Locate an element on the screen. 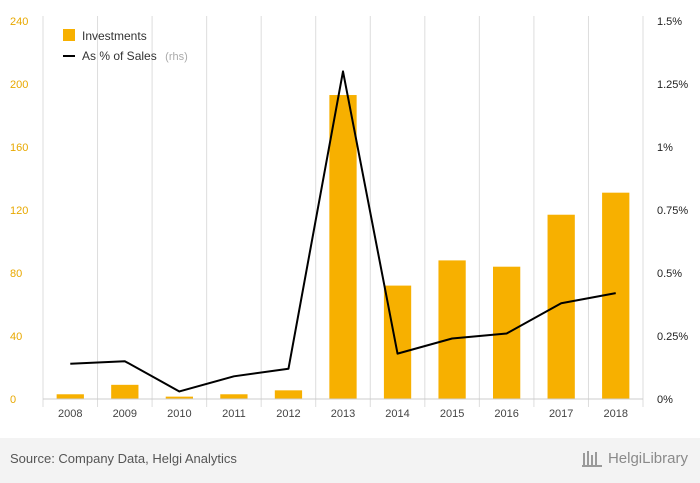  legend-rhs-suffix: (rhs) is located at coordinates (176, 57).